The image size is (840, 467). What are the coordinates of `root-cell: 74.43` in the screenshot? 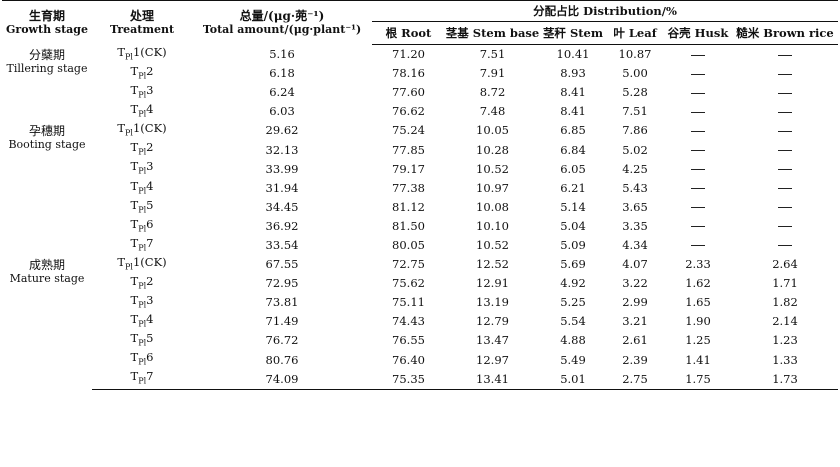 It's located at (408, 321).